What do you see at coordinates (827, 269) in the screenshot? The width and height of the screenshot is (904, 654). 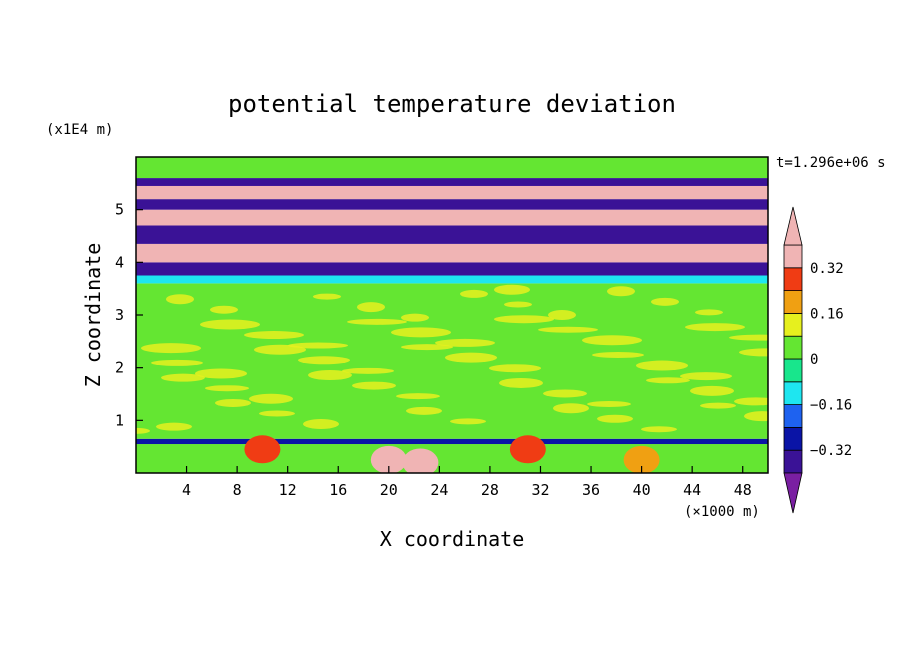 I see `colorbar-tick-label: 0.32` at bounding box center [827, 269].